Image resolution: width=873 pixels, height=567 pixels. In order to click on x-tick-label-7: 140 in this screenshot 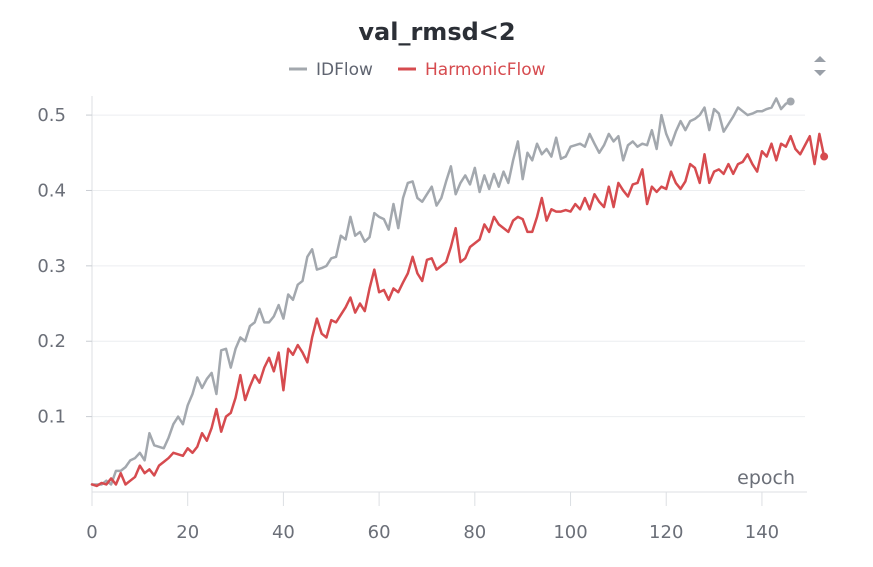, I will do `click(762, 532)`.